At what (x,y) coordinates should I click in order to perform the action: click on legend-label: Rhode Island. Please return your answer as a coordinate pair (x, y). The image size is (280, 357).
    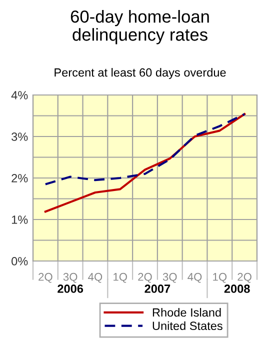
    Looking at the image, I should click on (186, 312).